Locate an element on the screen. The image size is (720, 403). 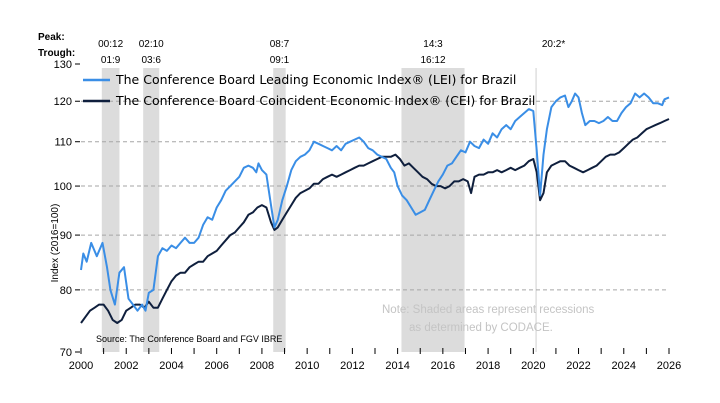
recession-peak-label: 14:3 is located at coordinates (433, 44).